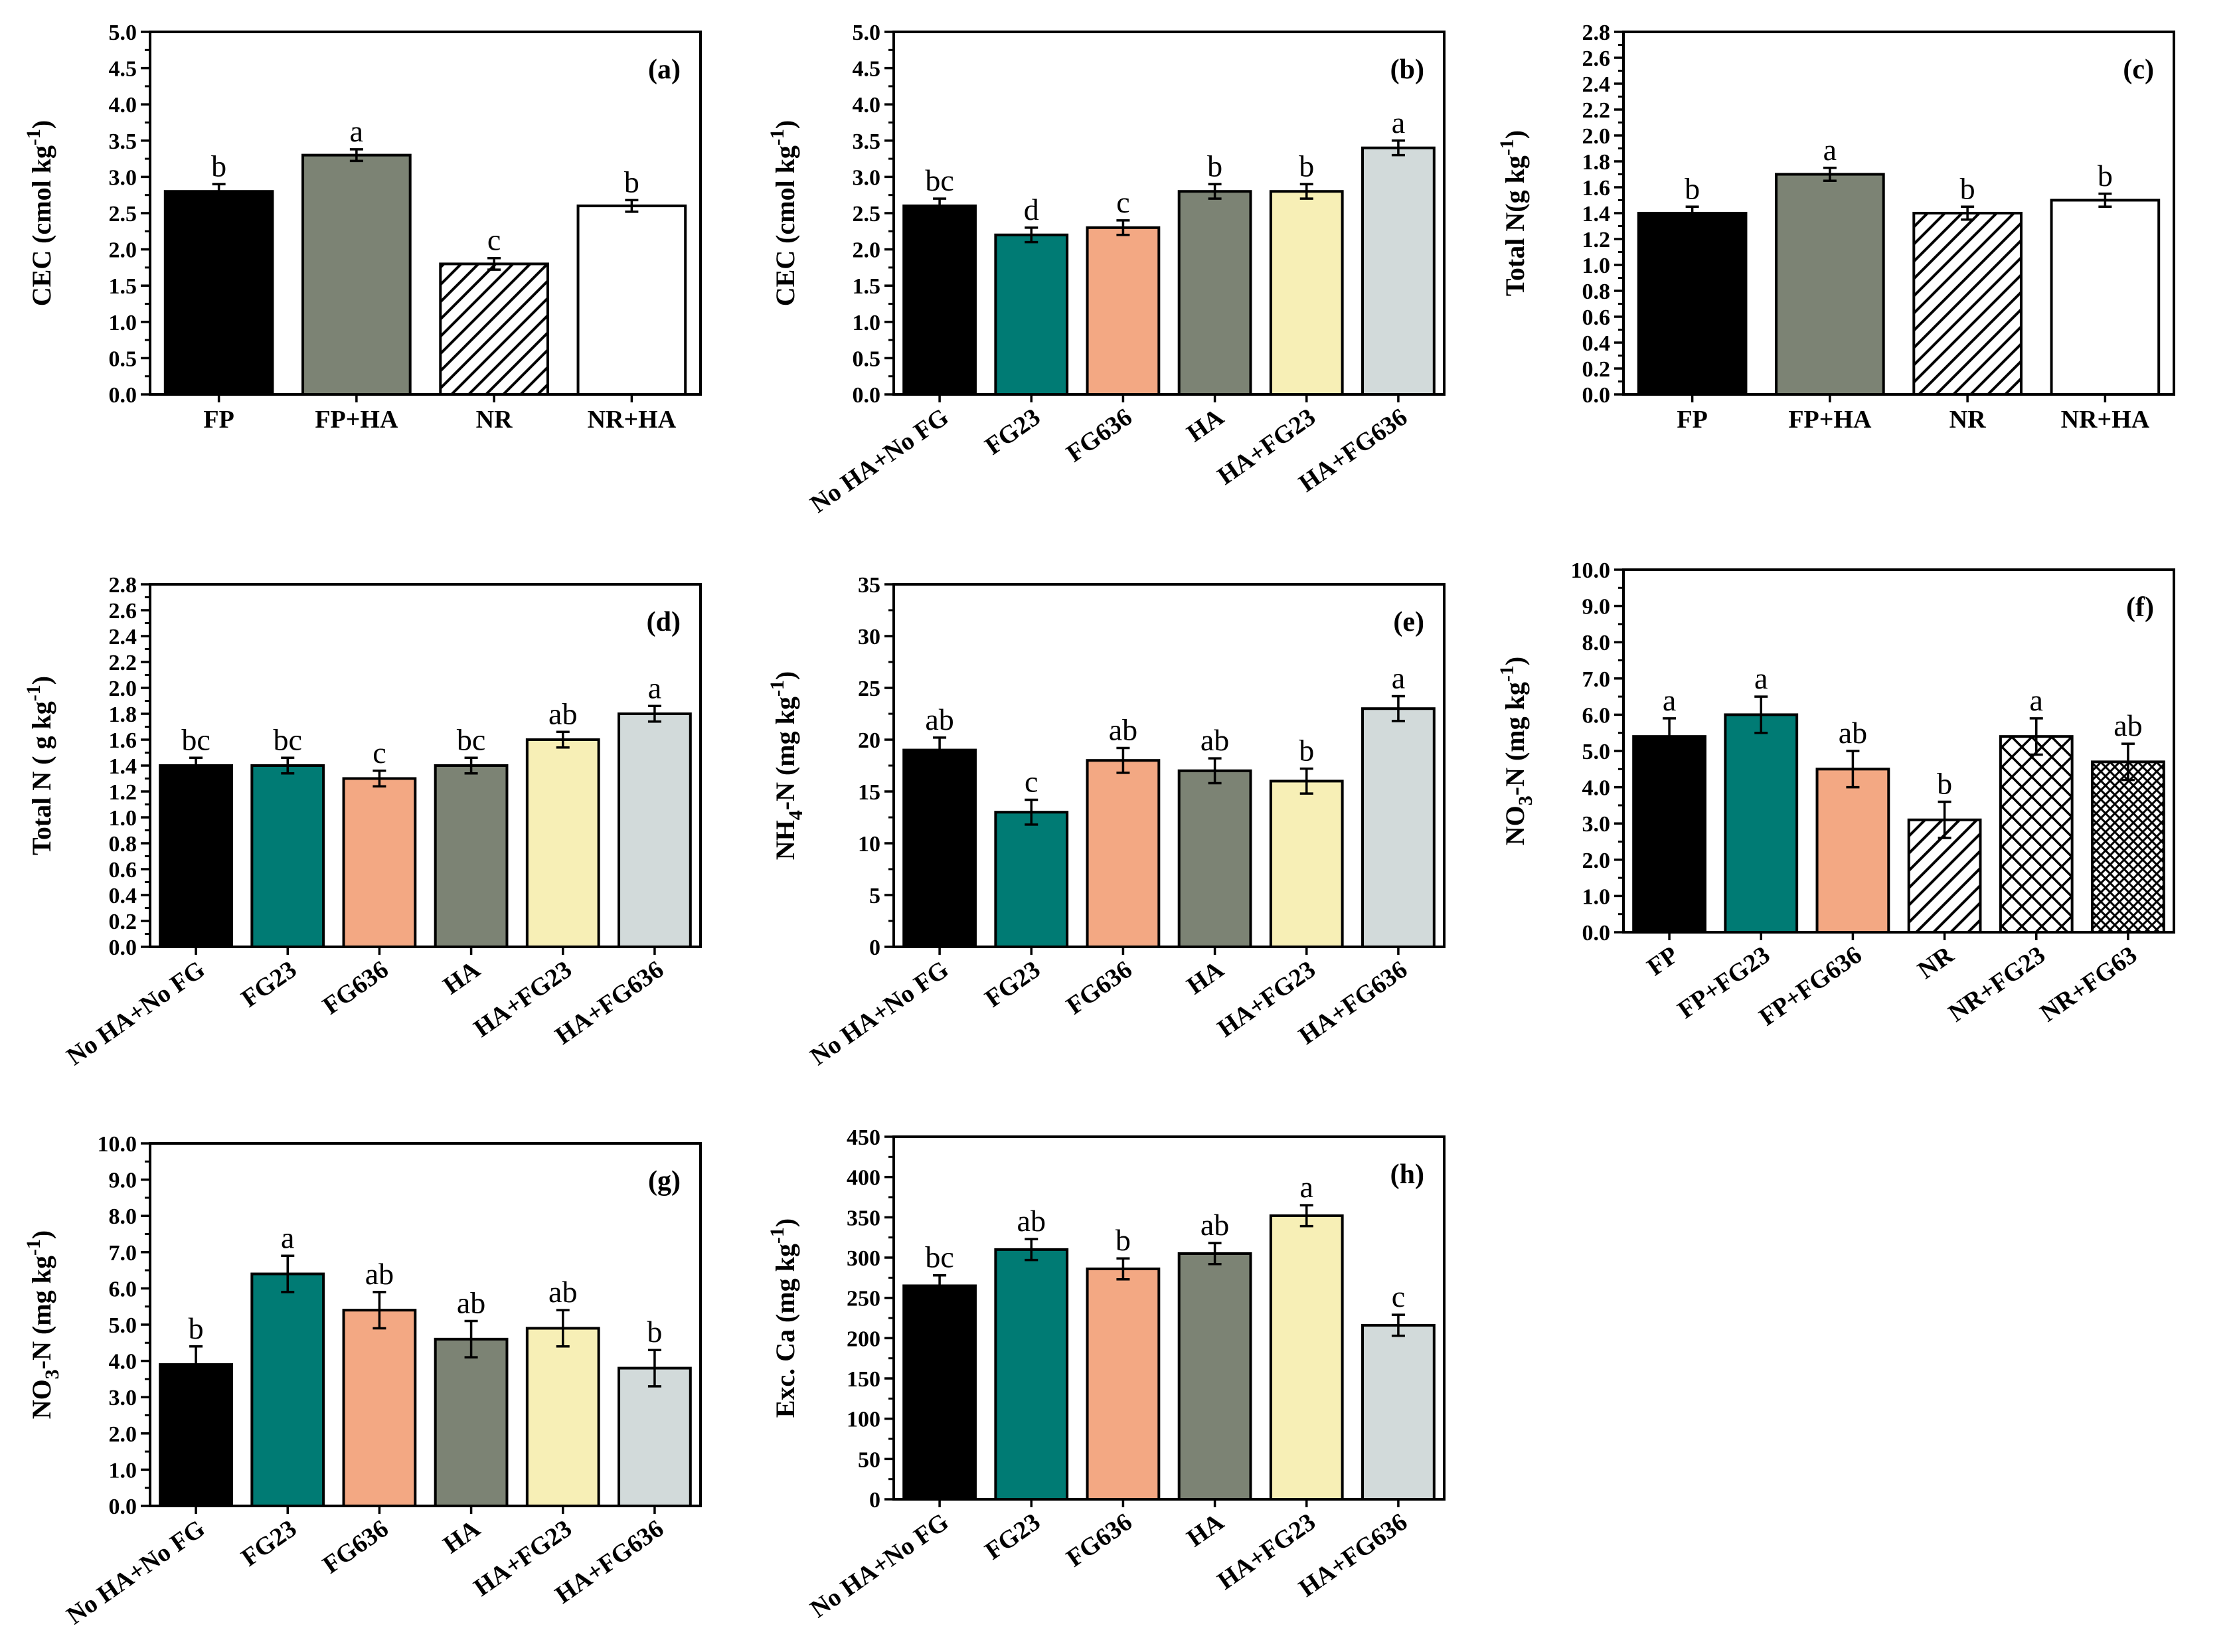  What do you see at coordinates (123, 1181) in the screenshot?
I see `y-tick-label: 9.0` at bounding box center [123, 1181].